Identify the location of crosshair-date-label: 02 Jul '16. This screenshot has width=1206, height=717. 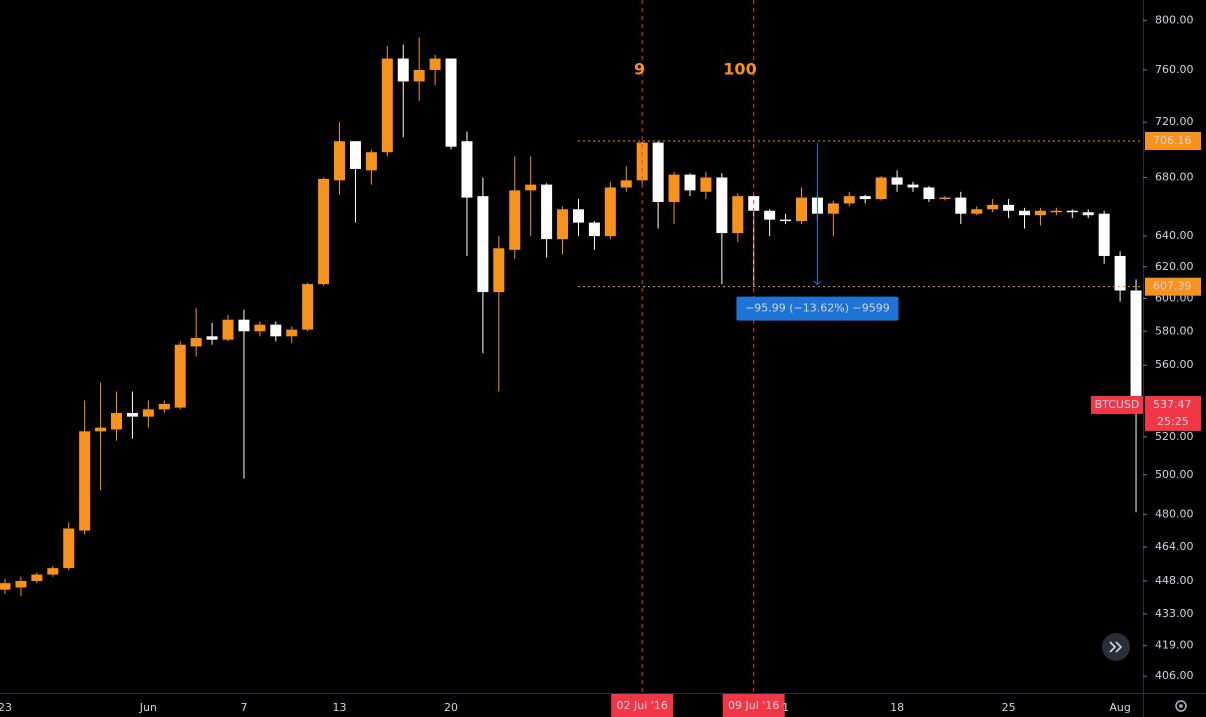
(642, 705).